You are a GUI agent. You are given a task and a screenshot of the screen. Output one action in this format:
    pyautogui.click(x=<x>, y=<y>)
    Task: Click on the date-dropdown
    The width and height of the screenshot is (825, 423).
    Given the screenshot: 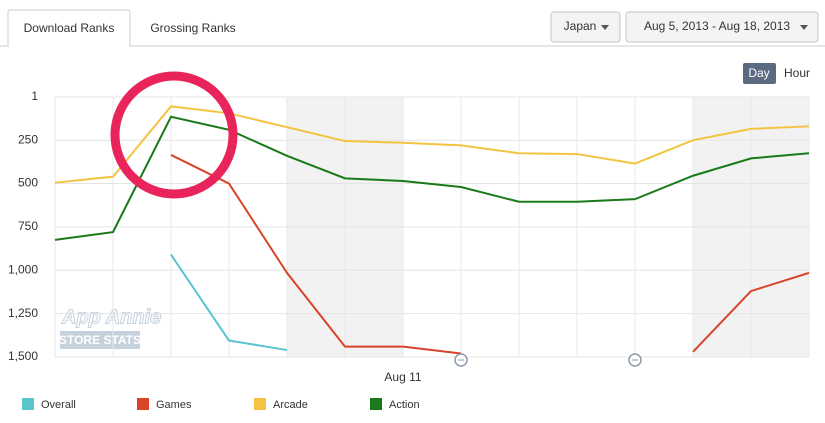 What is the action you would take?
    pyautogui.click(x=722, y=27)
    